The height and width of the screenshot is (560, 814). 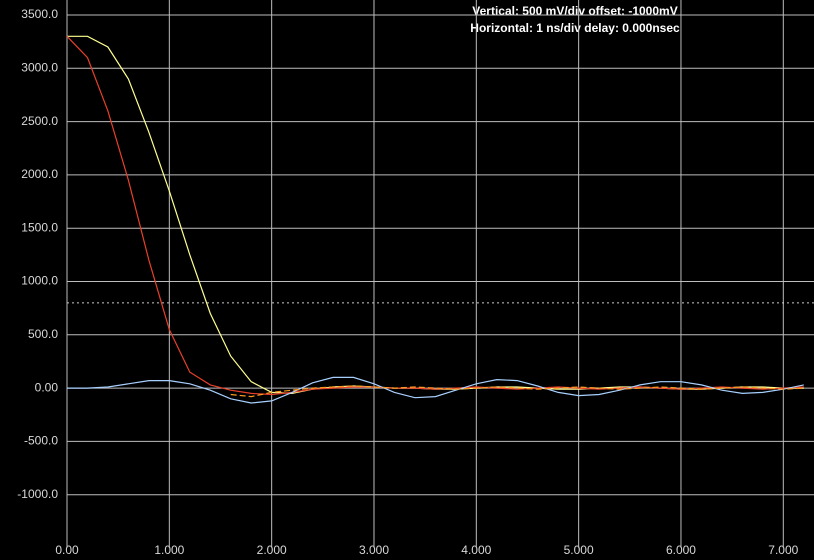 What do you see at coordinates (47, 387) in the screenshot?
I see `y-tick-label: 0.00` at bounding box center [47, 387].